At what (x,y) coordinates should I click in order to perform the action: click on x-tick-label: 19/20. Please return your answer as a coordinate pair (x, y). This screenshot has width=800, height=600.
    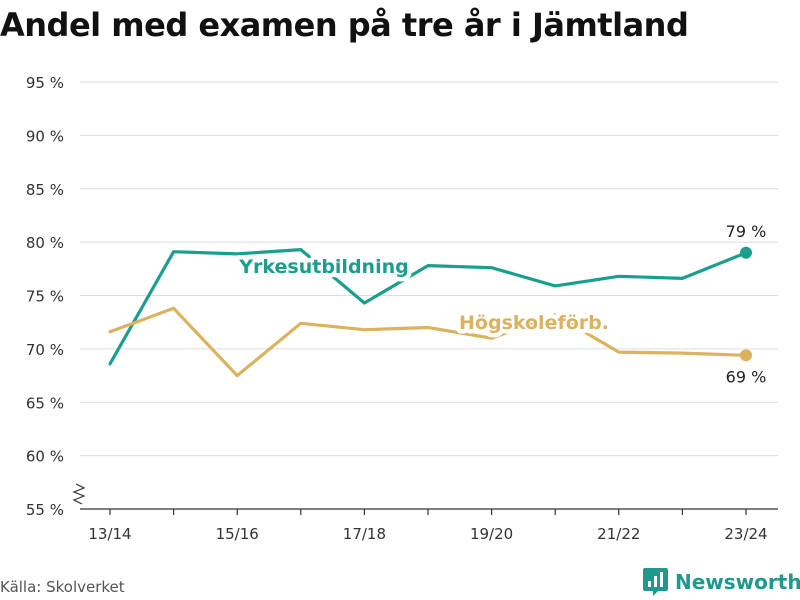
    Looking at the image, I should click on (491, 534).